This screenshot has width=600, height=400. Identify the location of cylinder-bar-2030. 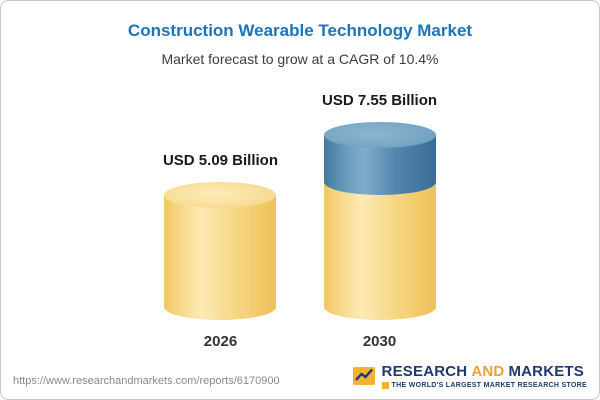
(379, 220).